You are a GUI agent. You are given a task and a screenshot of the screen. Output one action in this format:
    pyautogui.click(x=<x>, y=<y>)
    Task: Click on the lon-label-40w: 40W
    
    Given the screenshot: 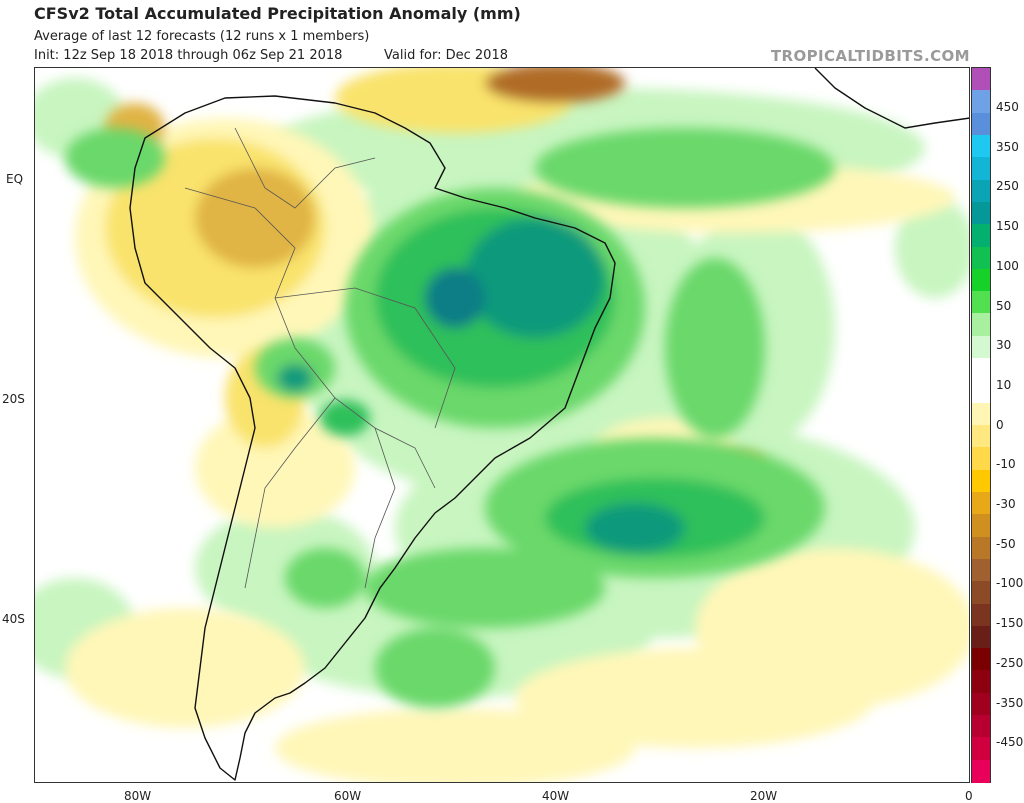 What is the action you would take?
    pyautogui.click(x=556, y=796)
    